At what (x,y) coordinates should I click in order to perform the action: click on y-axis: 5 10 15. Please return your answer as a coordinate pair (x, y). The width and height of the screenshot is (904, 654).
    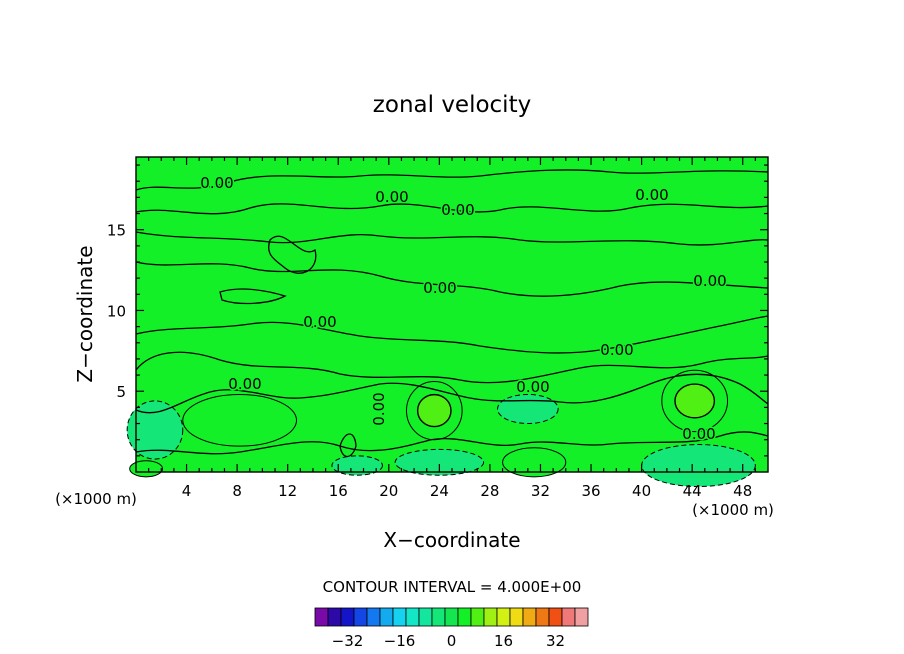
    Looking at the image, I should click on (116, 312).